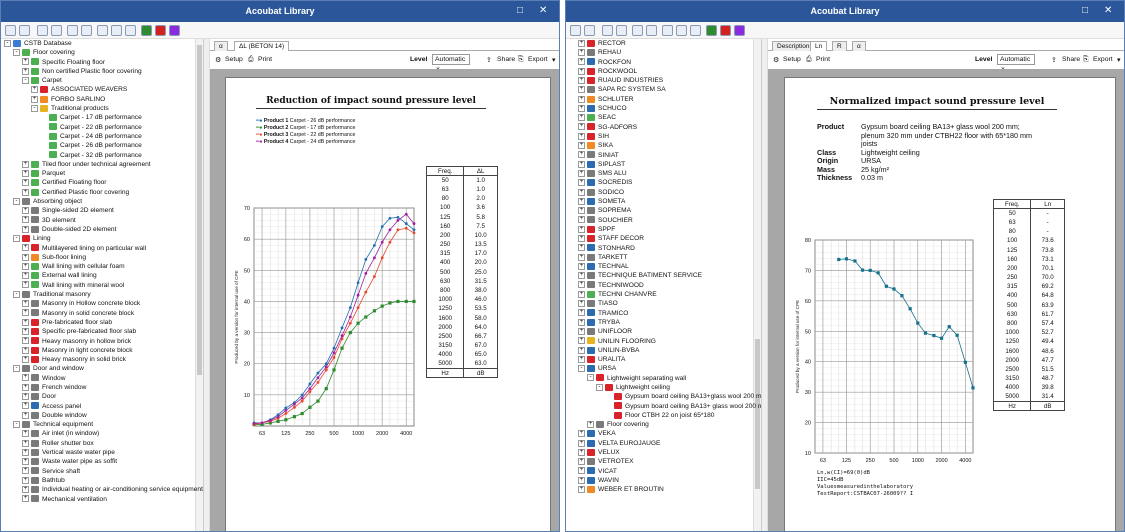 The width and height of the screenshot is (1125, 532). I want to click on tree-item: + Sub-floor lining, so click(102, 257).